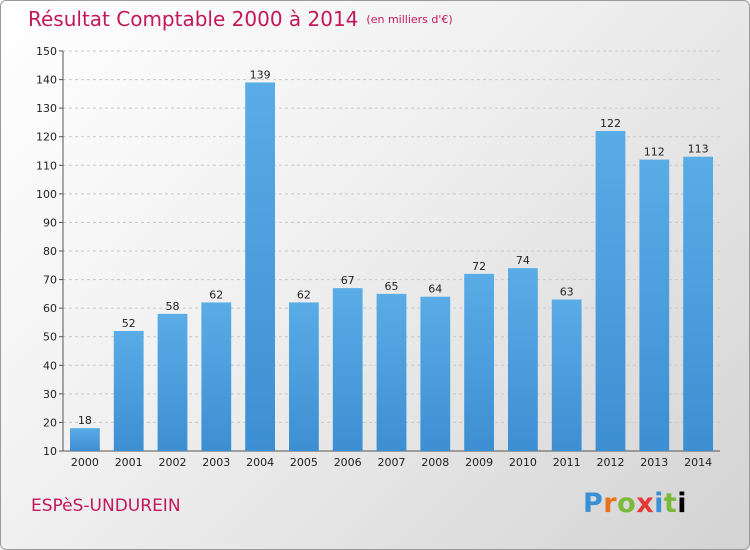  Describe the element at coordinates (129, 323) in the screenshot. I see `data-label-2001: 52` at that location.